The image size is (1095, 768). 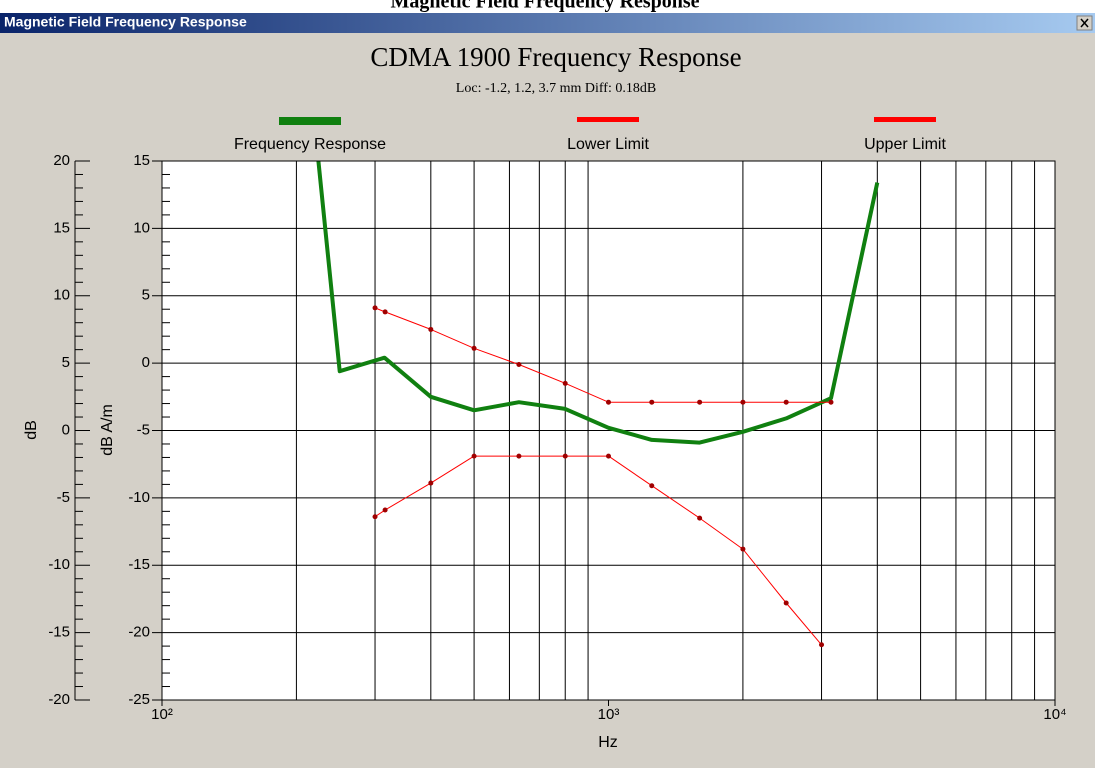 I want to click on y-axis-label: dB A/m, so click(x=107, y=430).